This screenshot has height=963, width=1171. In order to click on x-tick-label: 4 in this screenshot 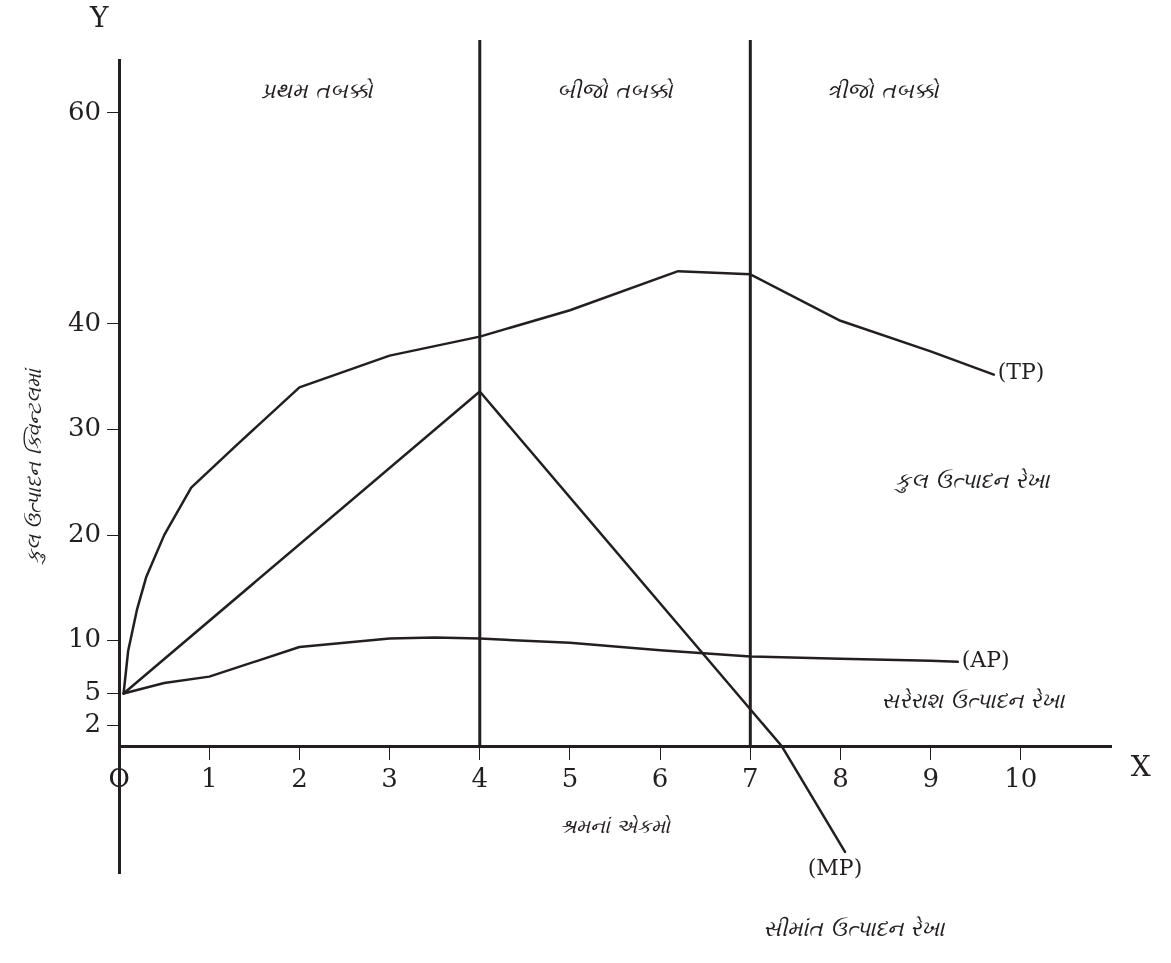, I will do `click(480, 777)`.